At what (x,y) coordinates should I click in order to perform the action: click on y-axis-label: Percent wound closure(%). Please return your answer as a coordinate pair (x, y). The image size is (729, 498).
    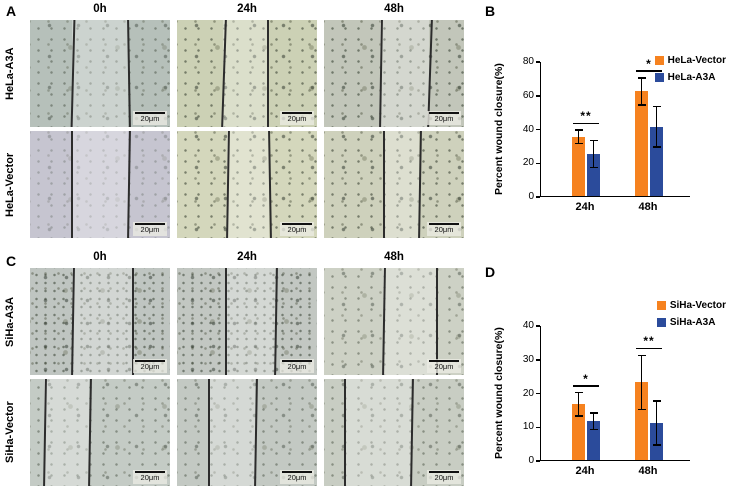
    Looking at the image, I should click on (499, 129).